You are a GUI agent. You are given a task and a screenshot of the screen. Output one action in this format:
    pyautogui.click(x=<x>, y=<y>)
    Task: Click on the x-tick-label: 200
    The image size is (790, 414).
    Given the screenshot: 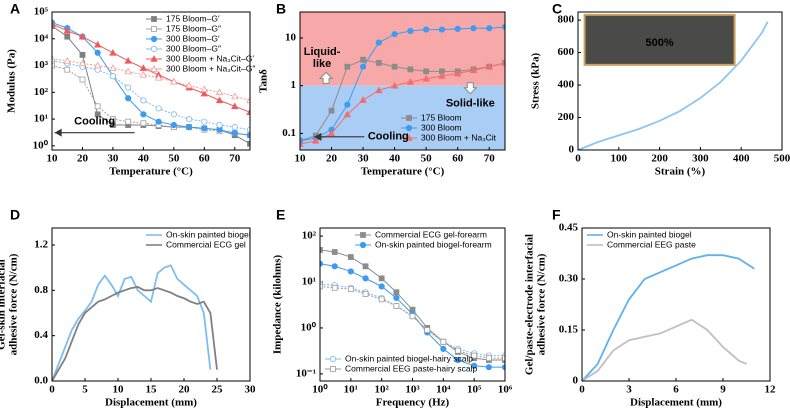 What is the action you would take?
    pyautogui.click(x=659, y=159)
    